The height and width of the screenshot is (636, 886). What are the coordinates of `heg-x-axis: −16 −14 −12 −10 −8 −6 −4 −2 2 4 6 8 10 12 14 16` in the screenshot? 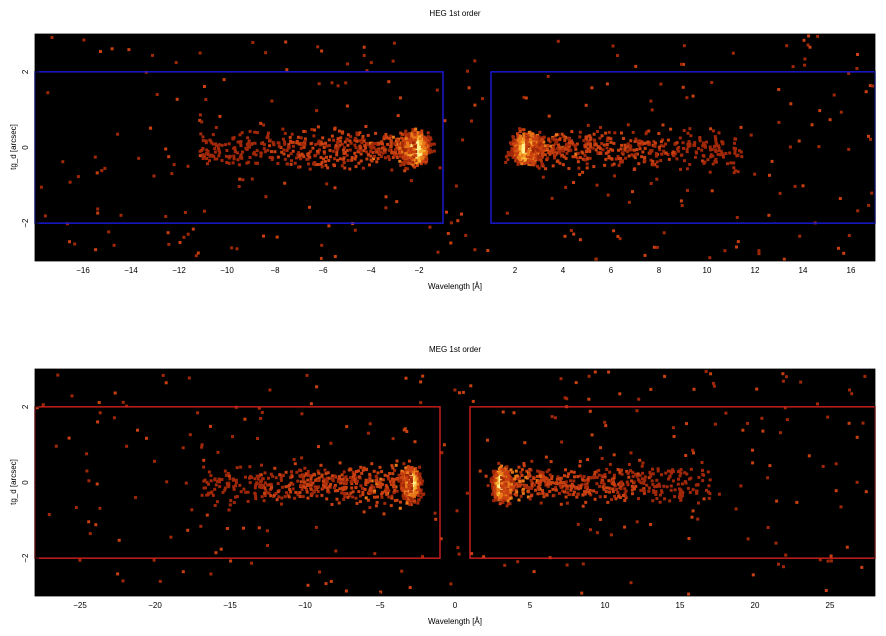 It's located at (466, 266).